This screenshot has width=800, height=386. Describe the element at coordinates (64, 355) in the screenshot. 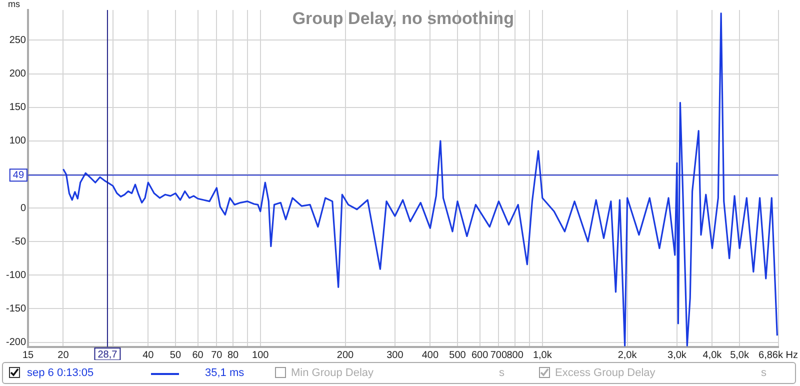

I see `x-tick-label: 20` at that location.